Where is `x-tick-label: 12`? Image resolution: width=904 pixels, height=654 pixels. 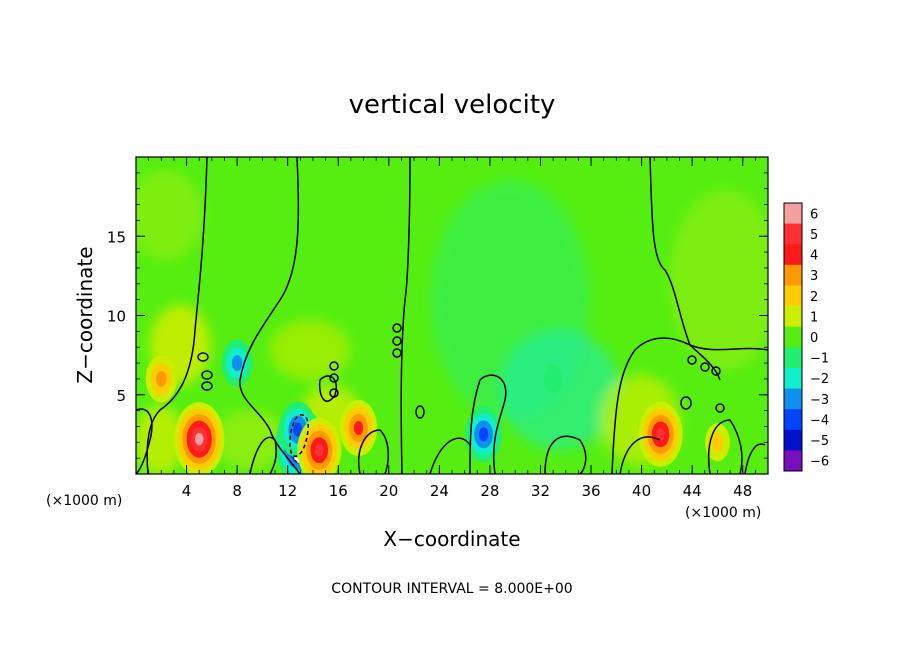
x-tick-label: 12 is located at coordinates (287, 491).